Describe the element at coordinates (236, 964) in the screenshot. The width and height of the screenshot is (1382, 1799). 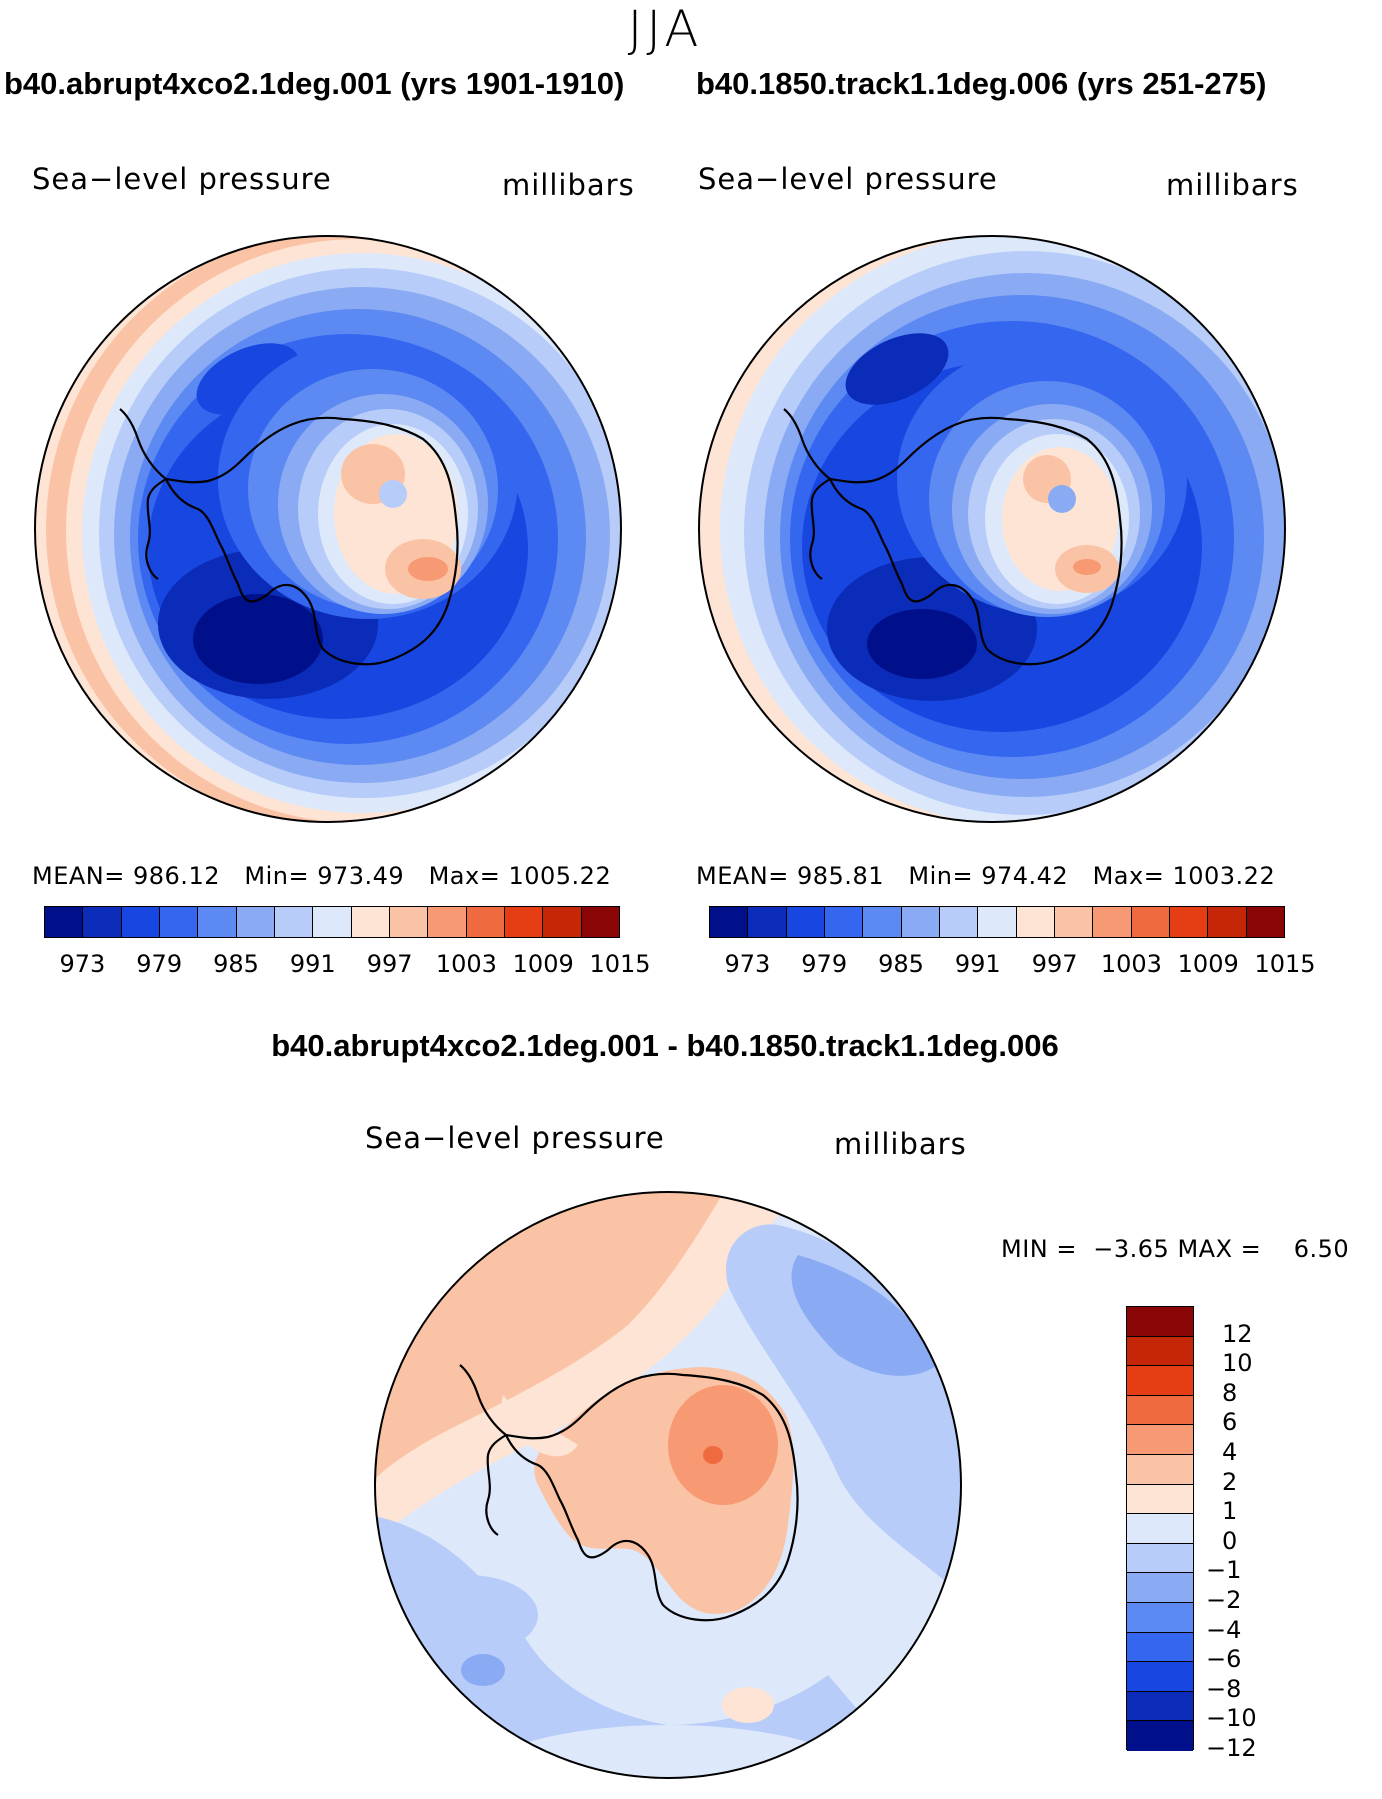
I see `left-colorbar-tick-label: 985` at that location.